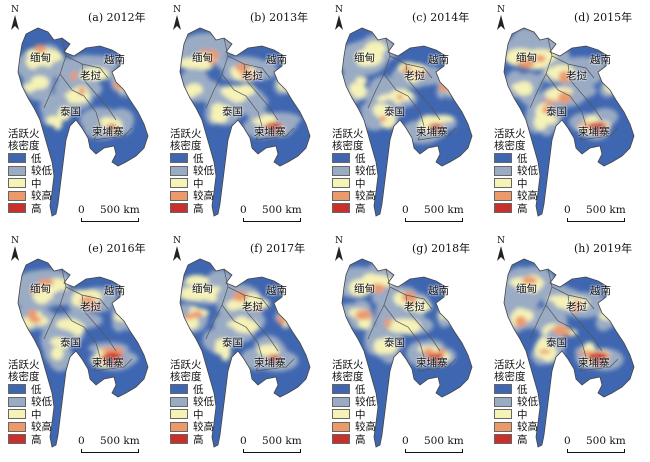 This screenshot has width=650, height=462. I want to click on scale-distance: 500 km, so click(120, 441).